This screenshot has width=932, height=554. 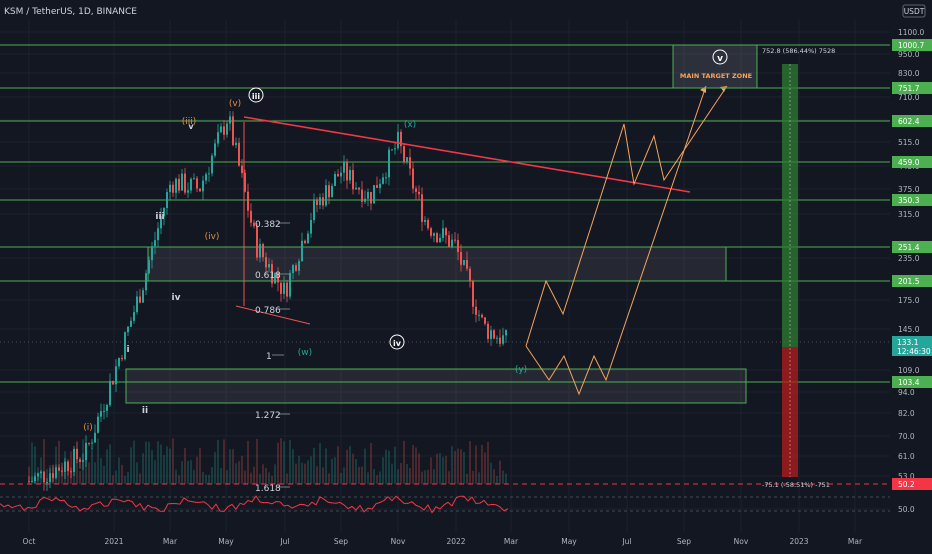 I want to click on price-level-badge-text: 50.2, so click(x=906, y=484).